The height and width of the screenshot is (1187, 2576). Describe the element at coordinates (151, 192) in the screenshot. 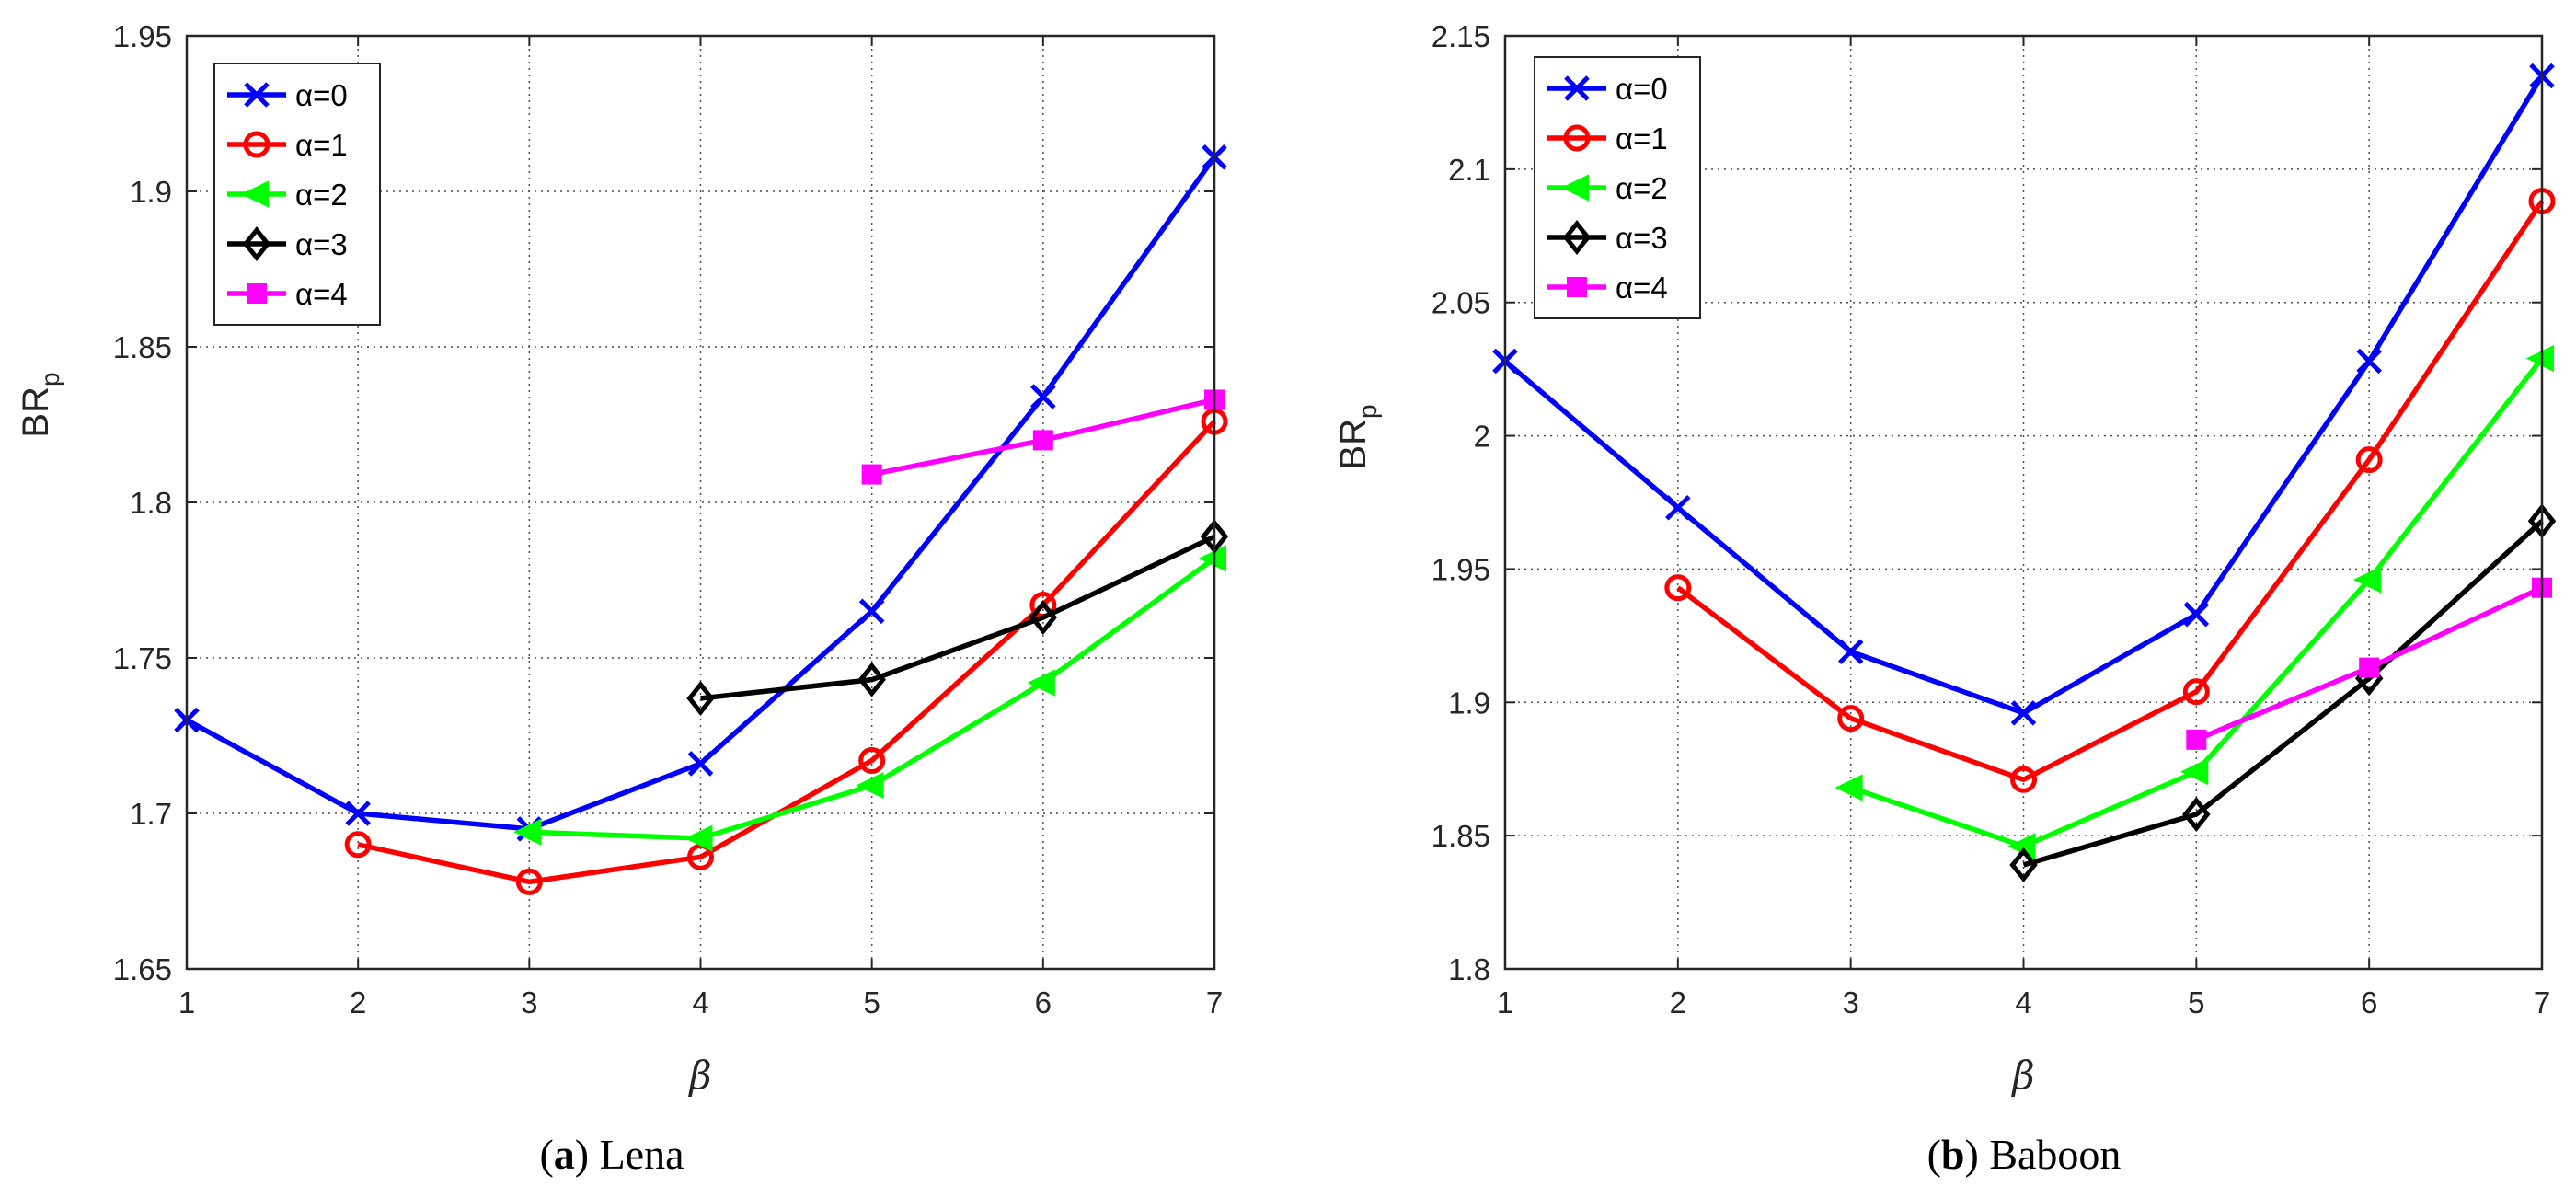

I see `y-tick-label: 1.9` at that location.